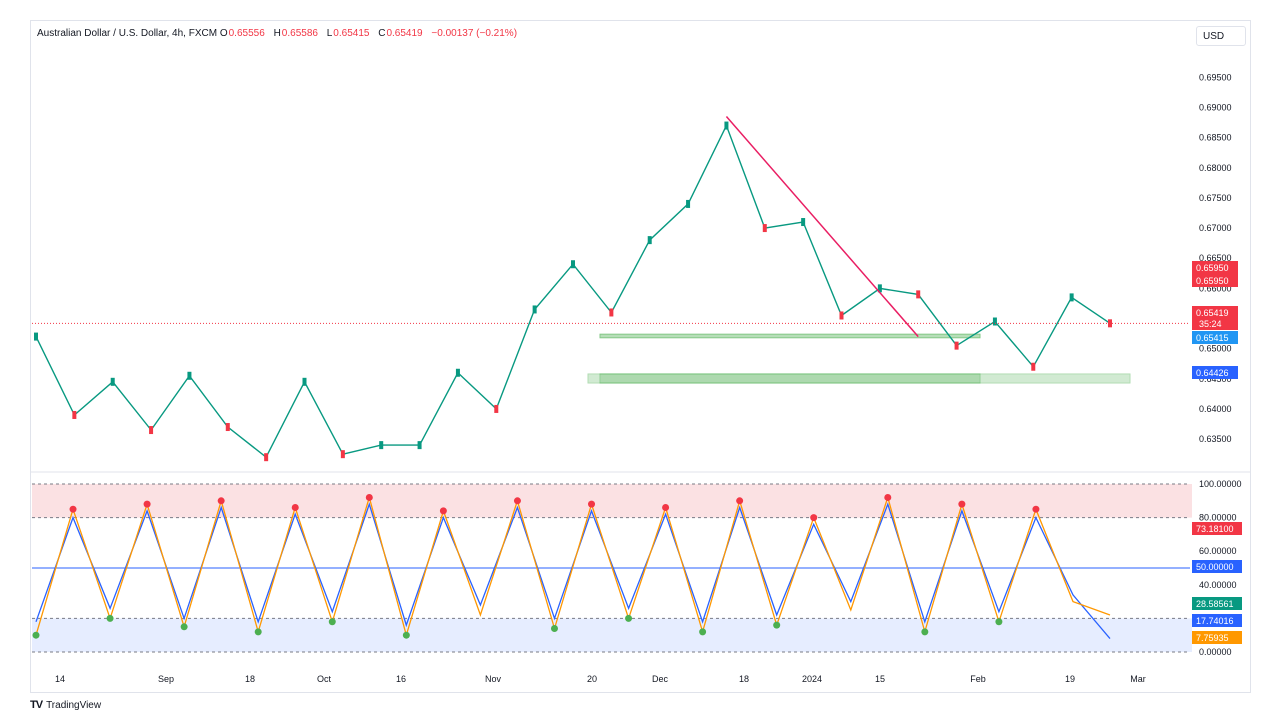 The width and height of the screenshot is (1280, 720). I want to click on oscillator-label-text: 28.58561, so click(1215, 604).